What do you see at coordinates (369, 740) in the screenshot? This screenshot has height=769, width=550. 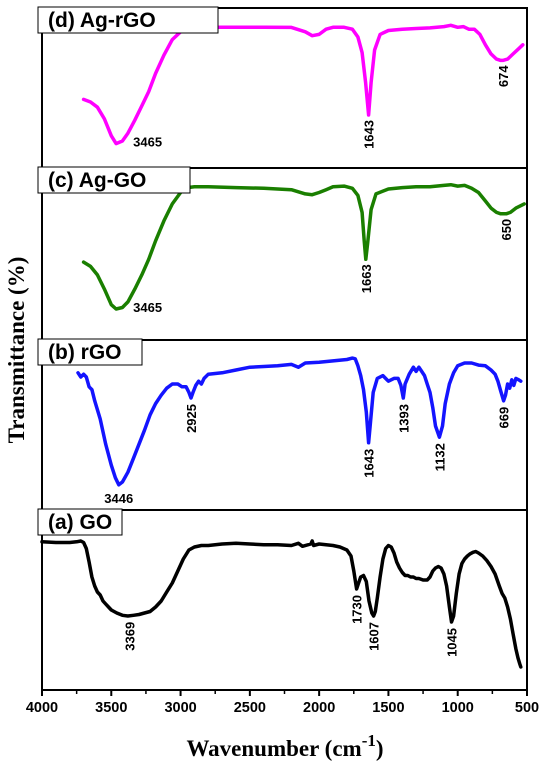 I see `x-axis-label-superscript: -1` at bounding box center [369, 740].